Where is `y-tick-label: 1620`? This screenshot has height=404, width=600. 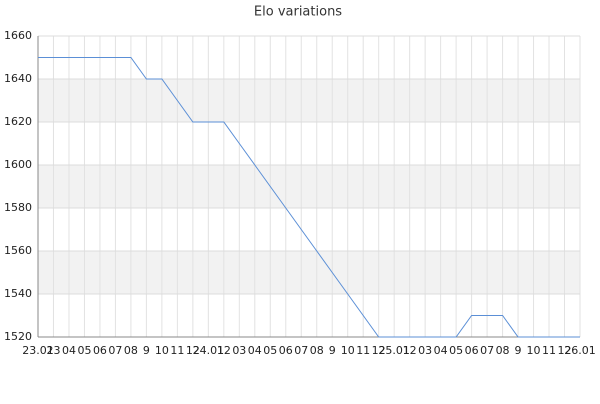
y-tick-label: 1620 is located at coordinates (18, 121).